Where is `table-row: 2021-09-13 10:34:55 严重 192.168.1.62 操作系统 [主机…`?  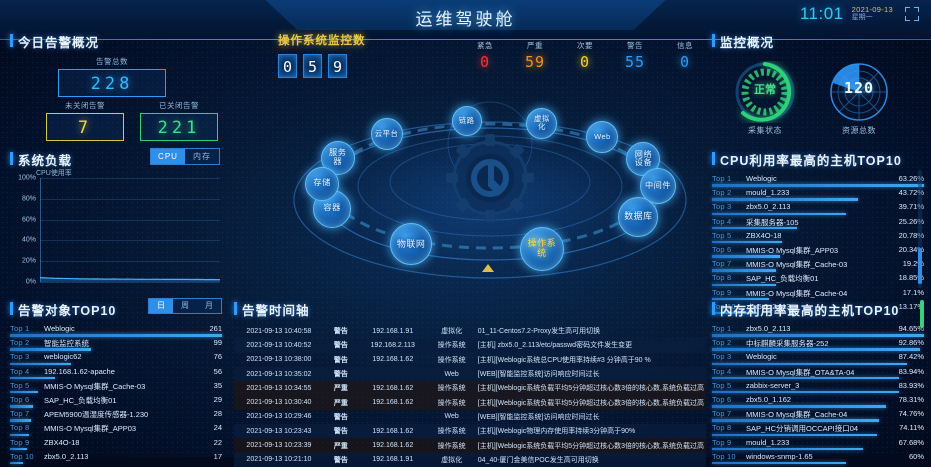 table-row: 2021-09-13 10:34:55 严重 192.168.1.62 操作系统 [主机… is located at coordinates (470, 388).